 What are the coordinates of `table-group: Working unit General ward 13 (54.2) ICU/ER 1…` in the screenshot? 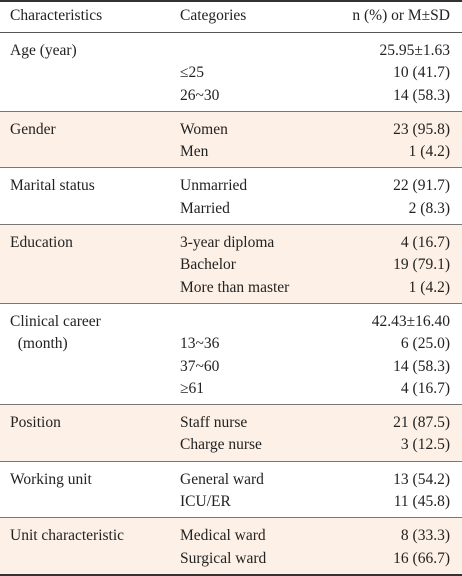 It's located at (231, 490).